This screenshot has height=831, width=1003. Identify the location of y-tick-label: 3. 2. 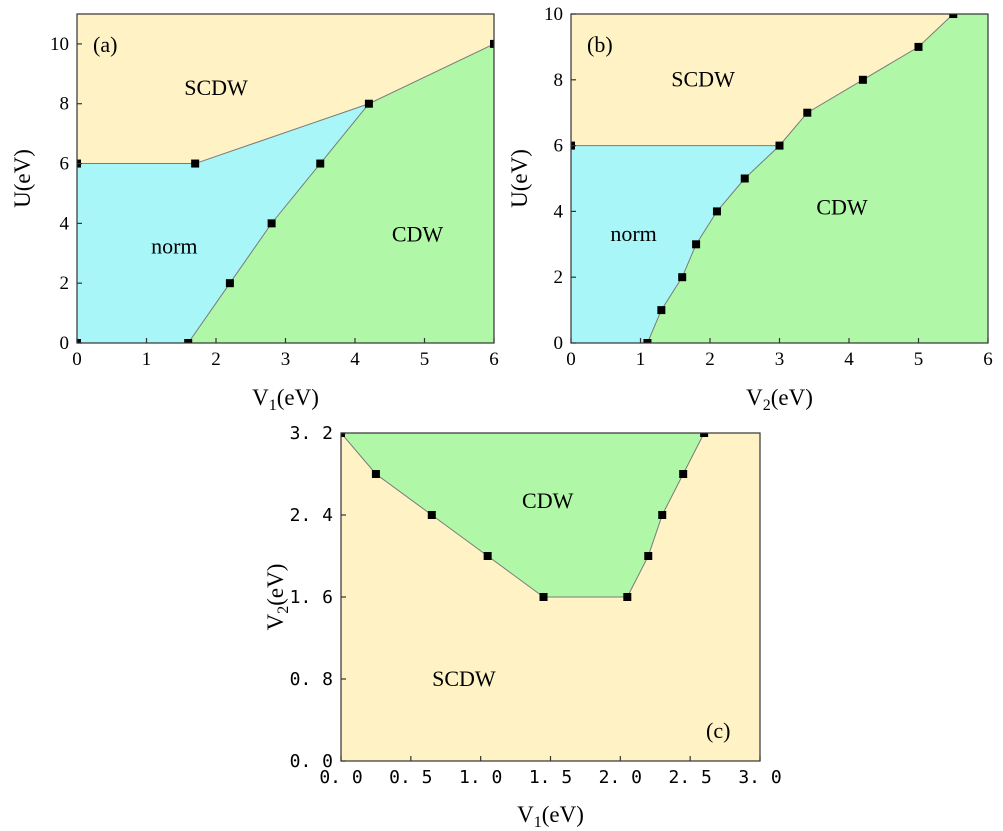
(311, 433).